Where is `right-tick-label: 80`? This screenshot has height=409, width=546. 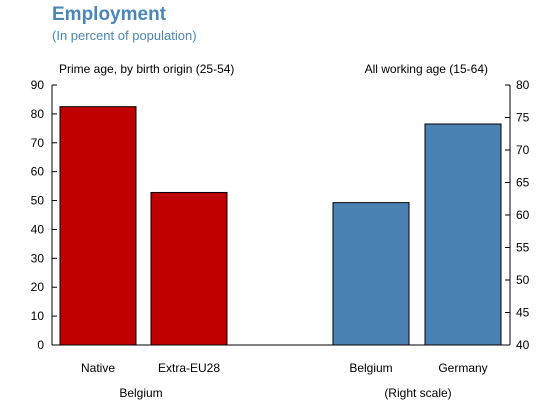
right-tick-label: 80 is located at coordinates (523, 85).